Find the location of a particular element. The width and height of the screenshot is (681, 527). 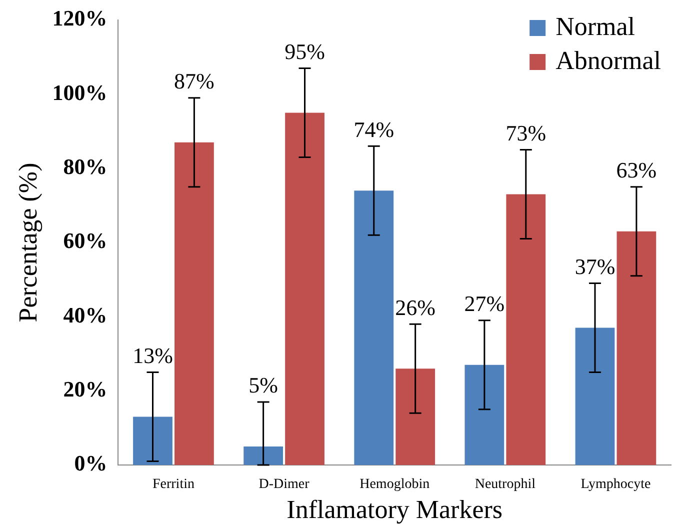

y-tick-label: 60% is located at coordinates (85, 241).